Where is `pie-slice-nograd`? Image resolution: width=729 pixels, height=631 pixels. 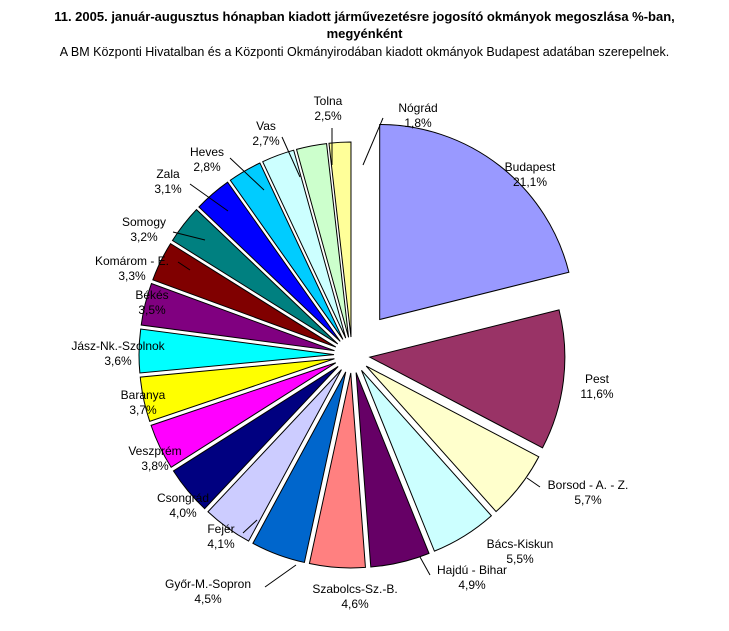 pie-slice-nograd is located at coordinates (340, 239).